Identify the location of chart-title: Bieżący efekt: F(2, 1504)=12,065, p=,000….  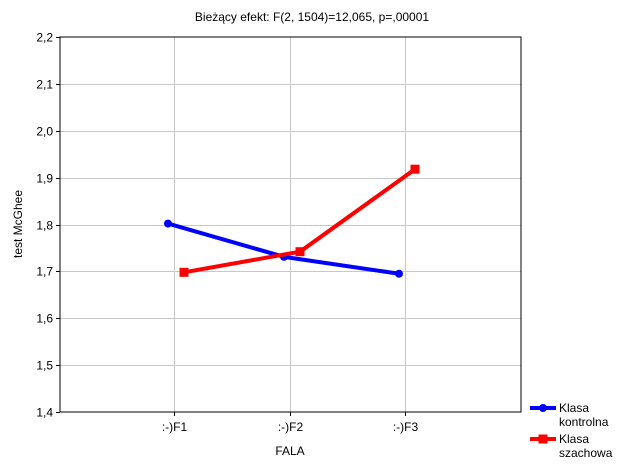
(312, 17).